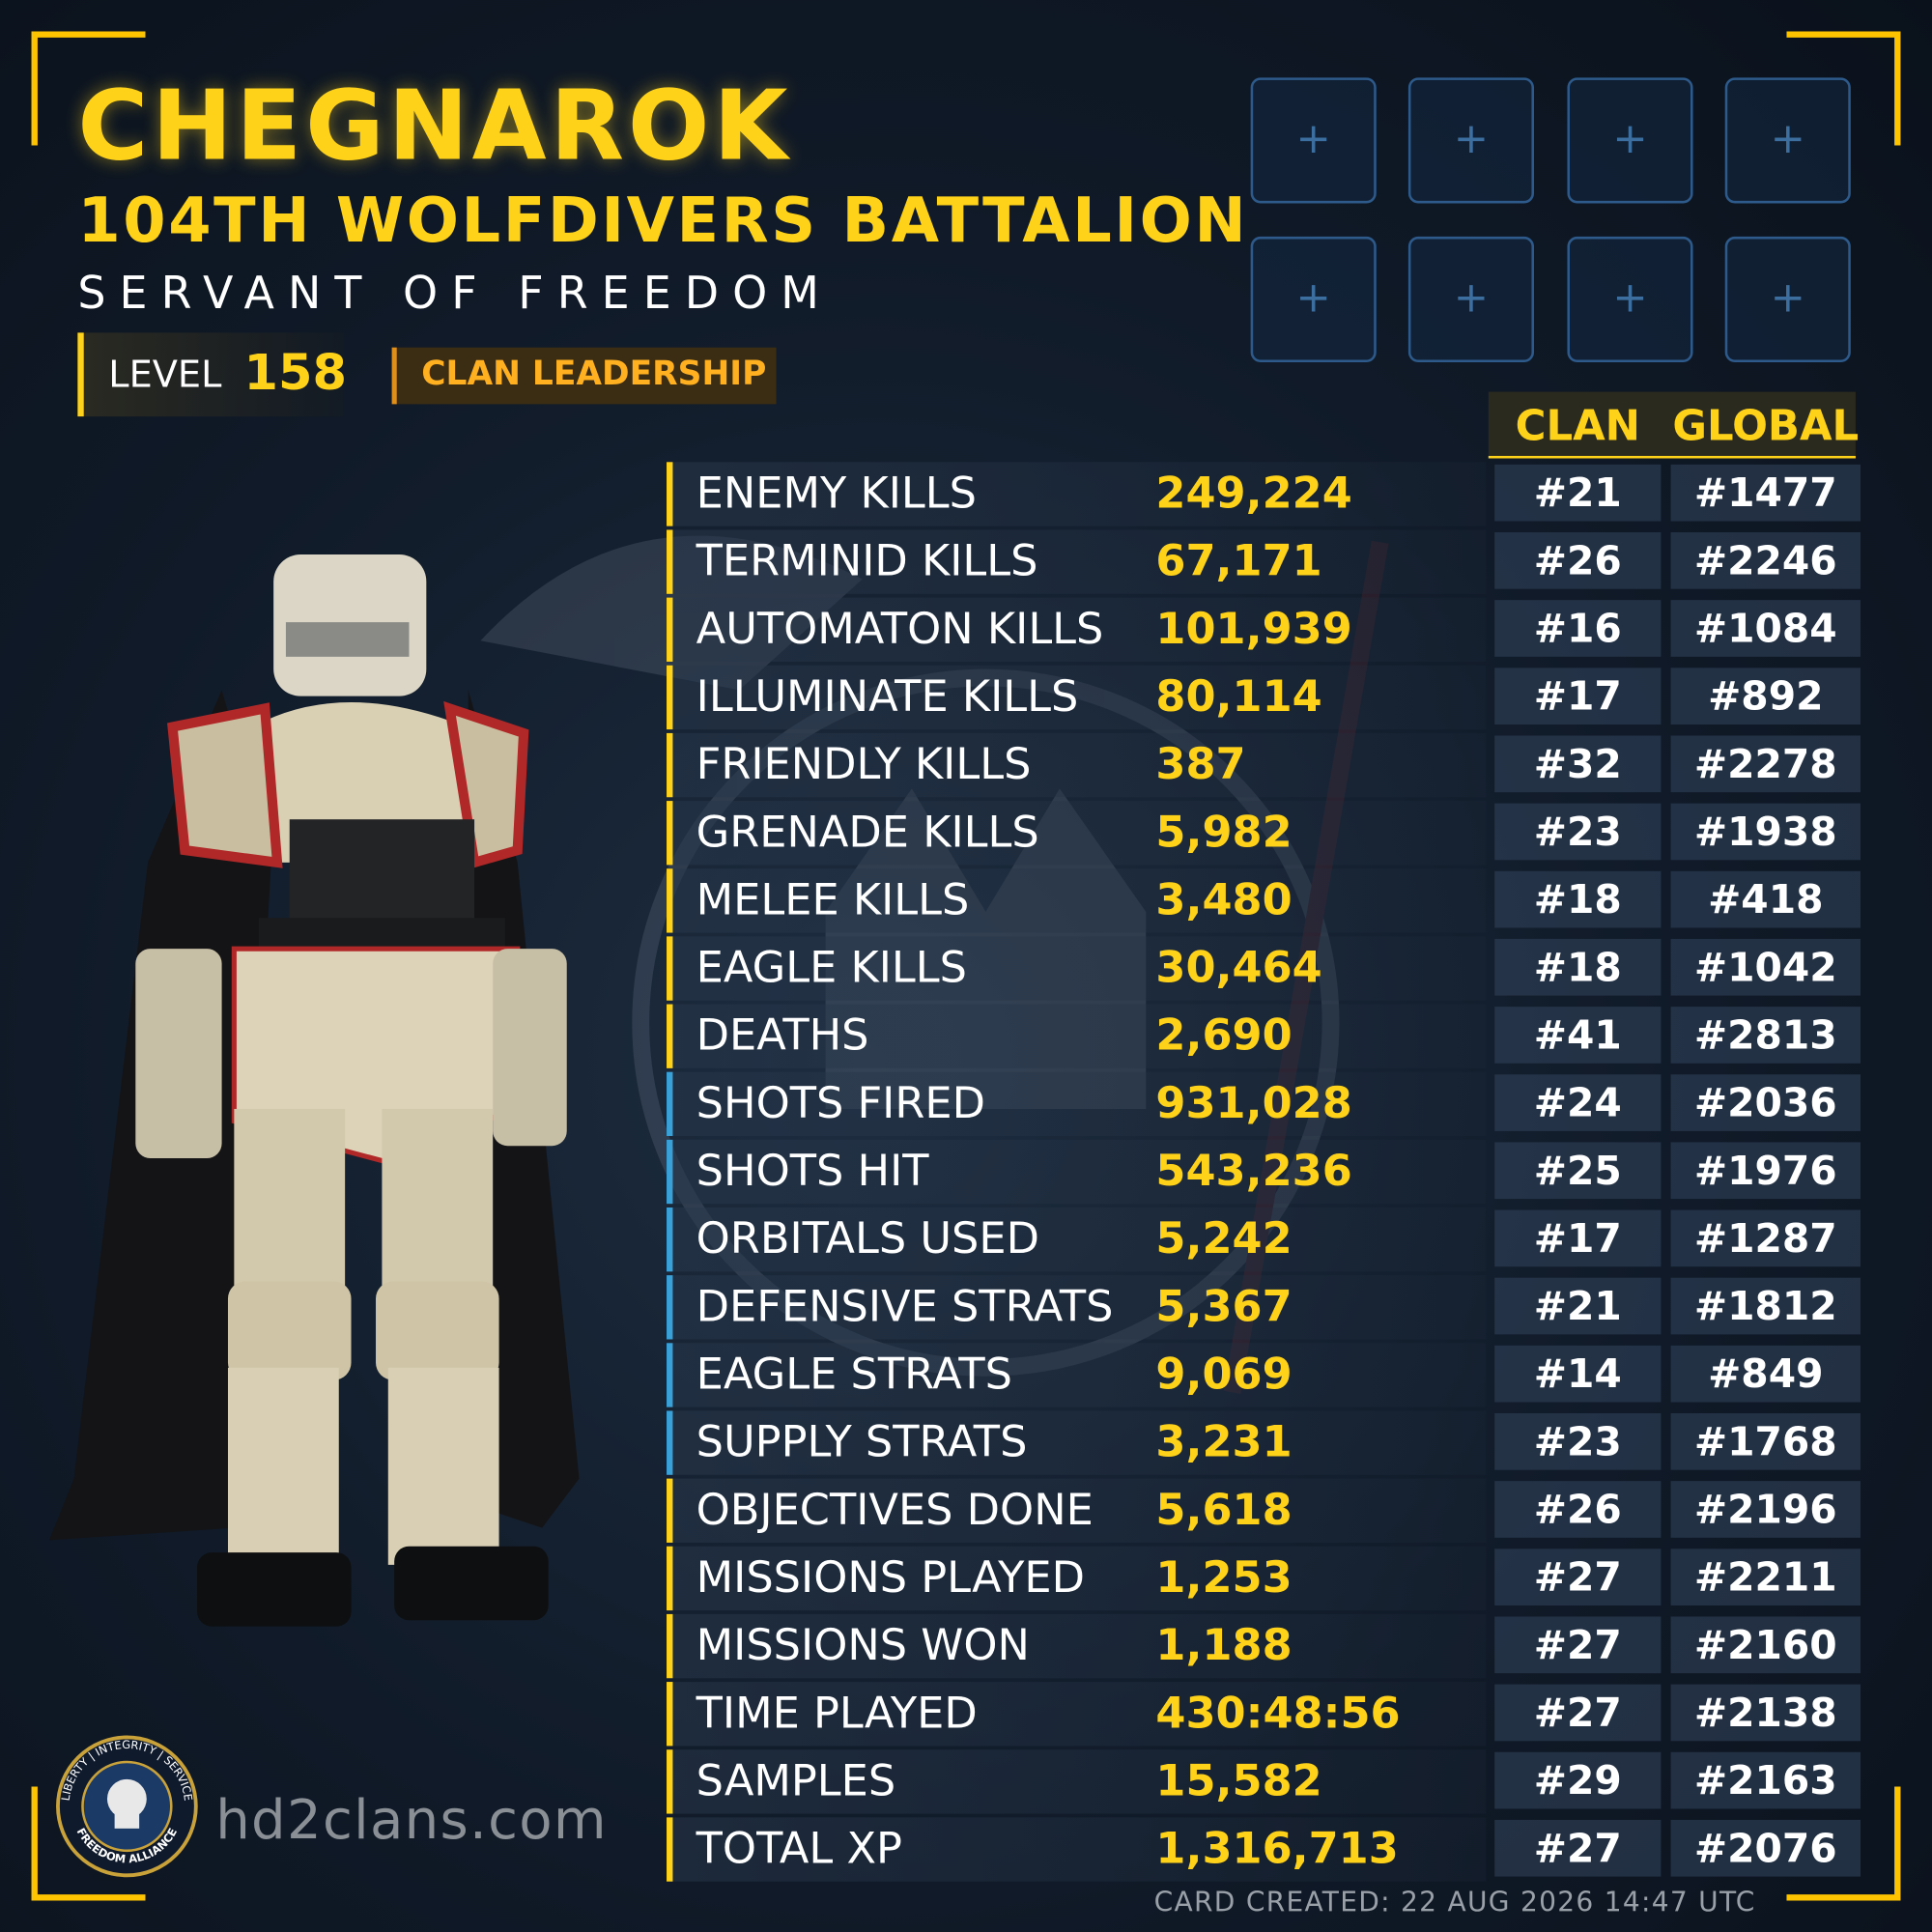 The image size is (1932, 1932). I want to click on stat-value: 2,690, so click(1224, 1036).